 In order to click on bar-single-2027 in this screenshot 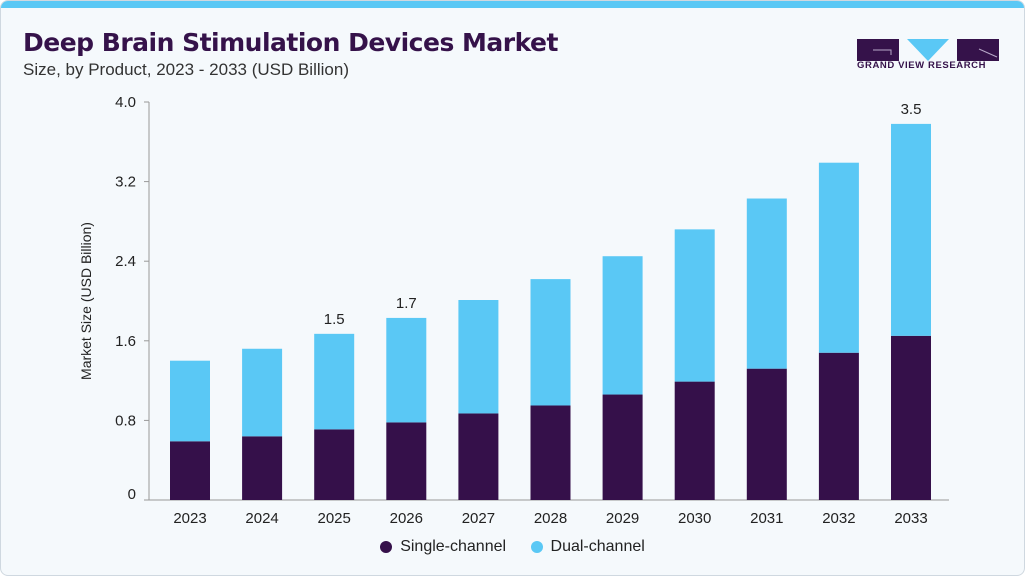, I will do `click(478, 456)`.